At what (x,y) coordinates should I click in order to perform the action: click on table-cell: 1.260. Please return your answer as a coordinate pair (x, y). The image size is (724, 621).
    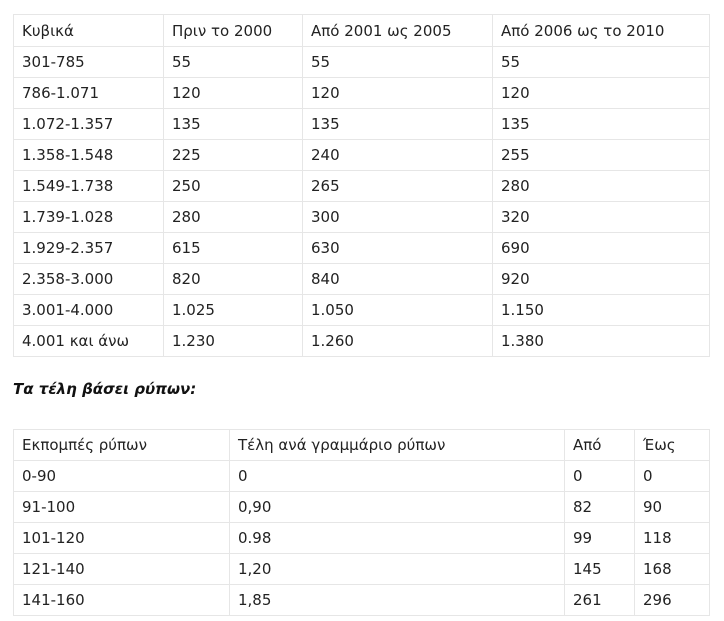
    Looking at the image, I should click on (397, 341).